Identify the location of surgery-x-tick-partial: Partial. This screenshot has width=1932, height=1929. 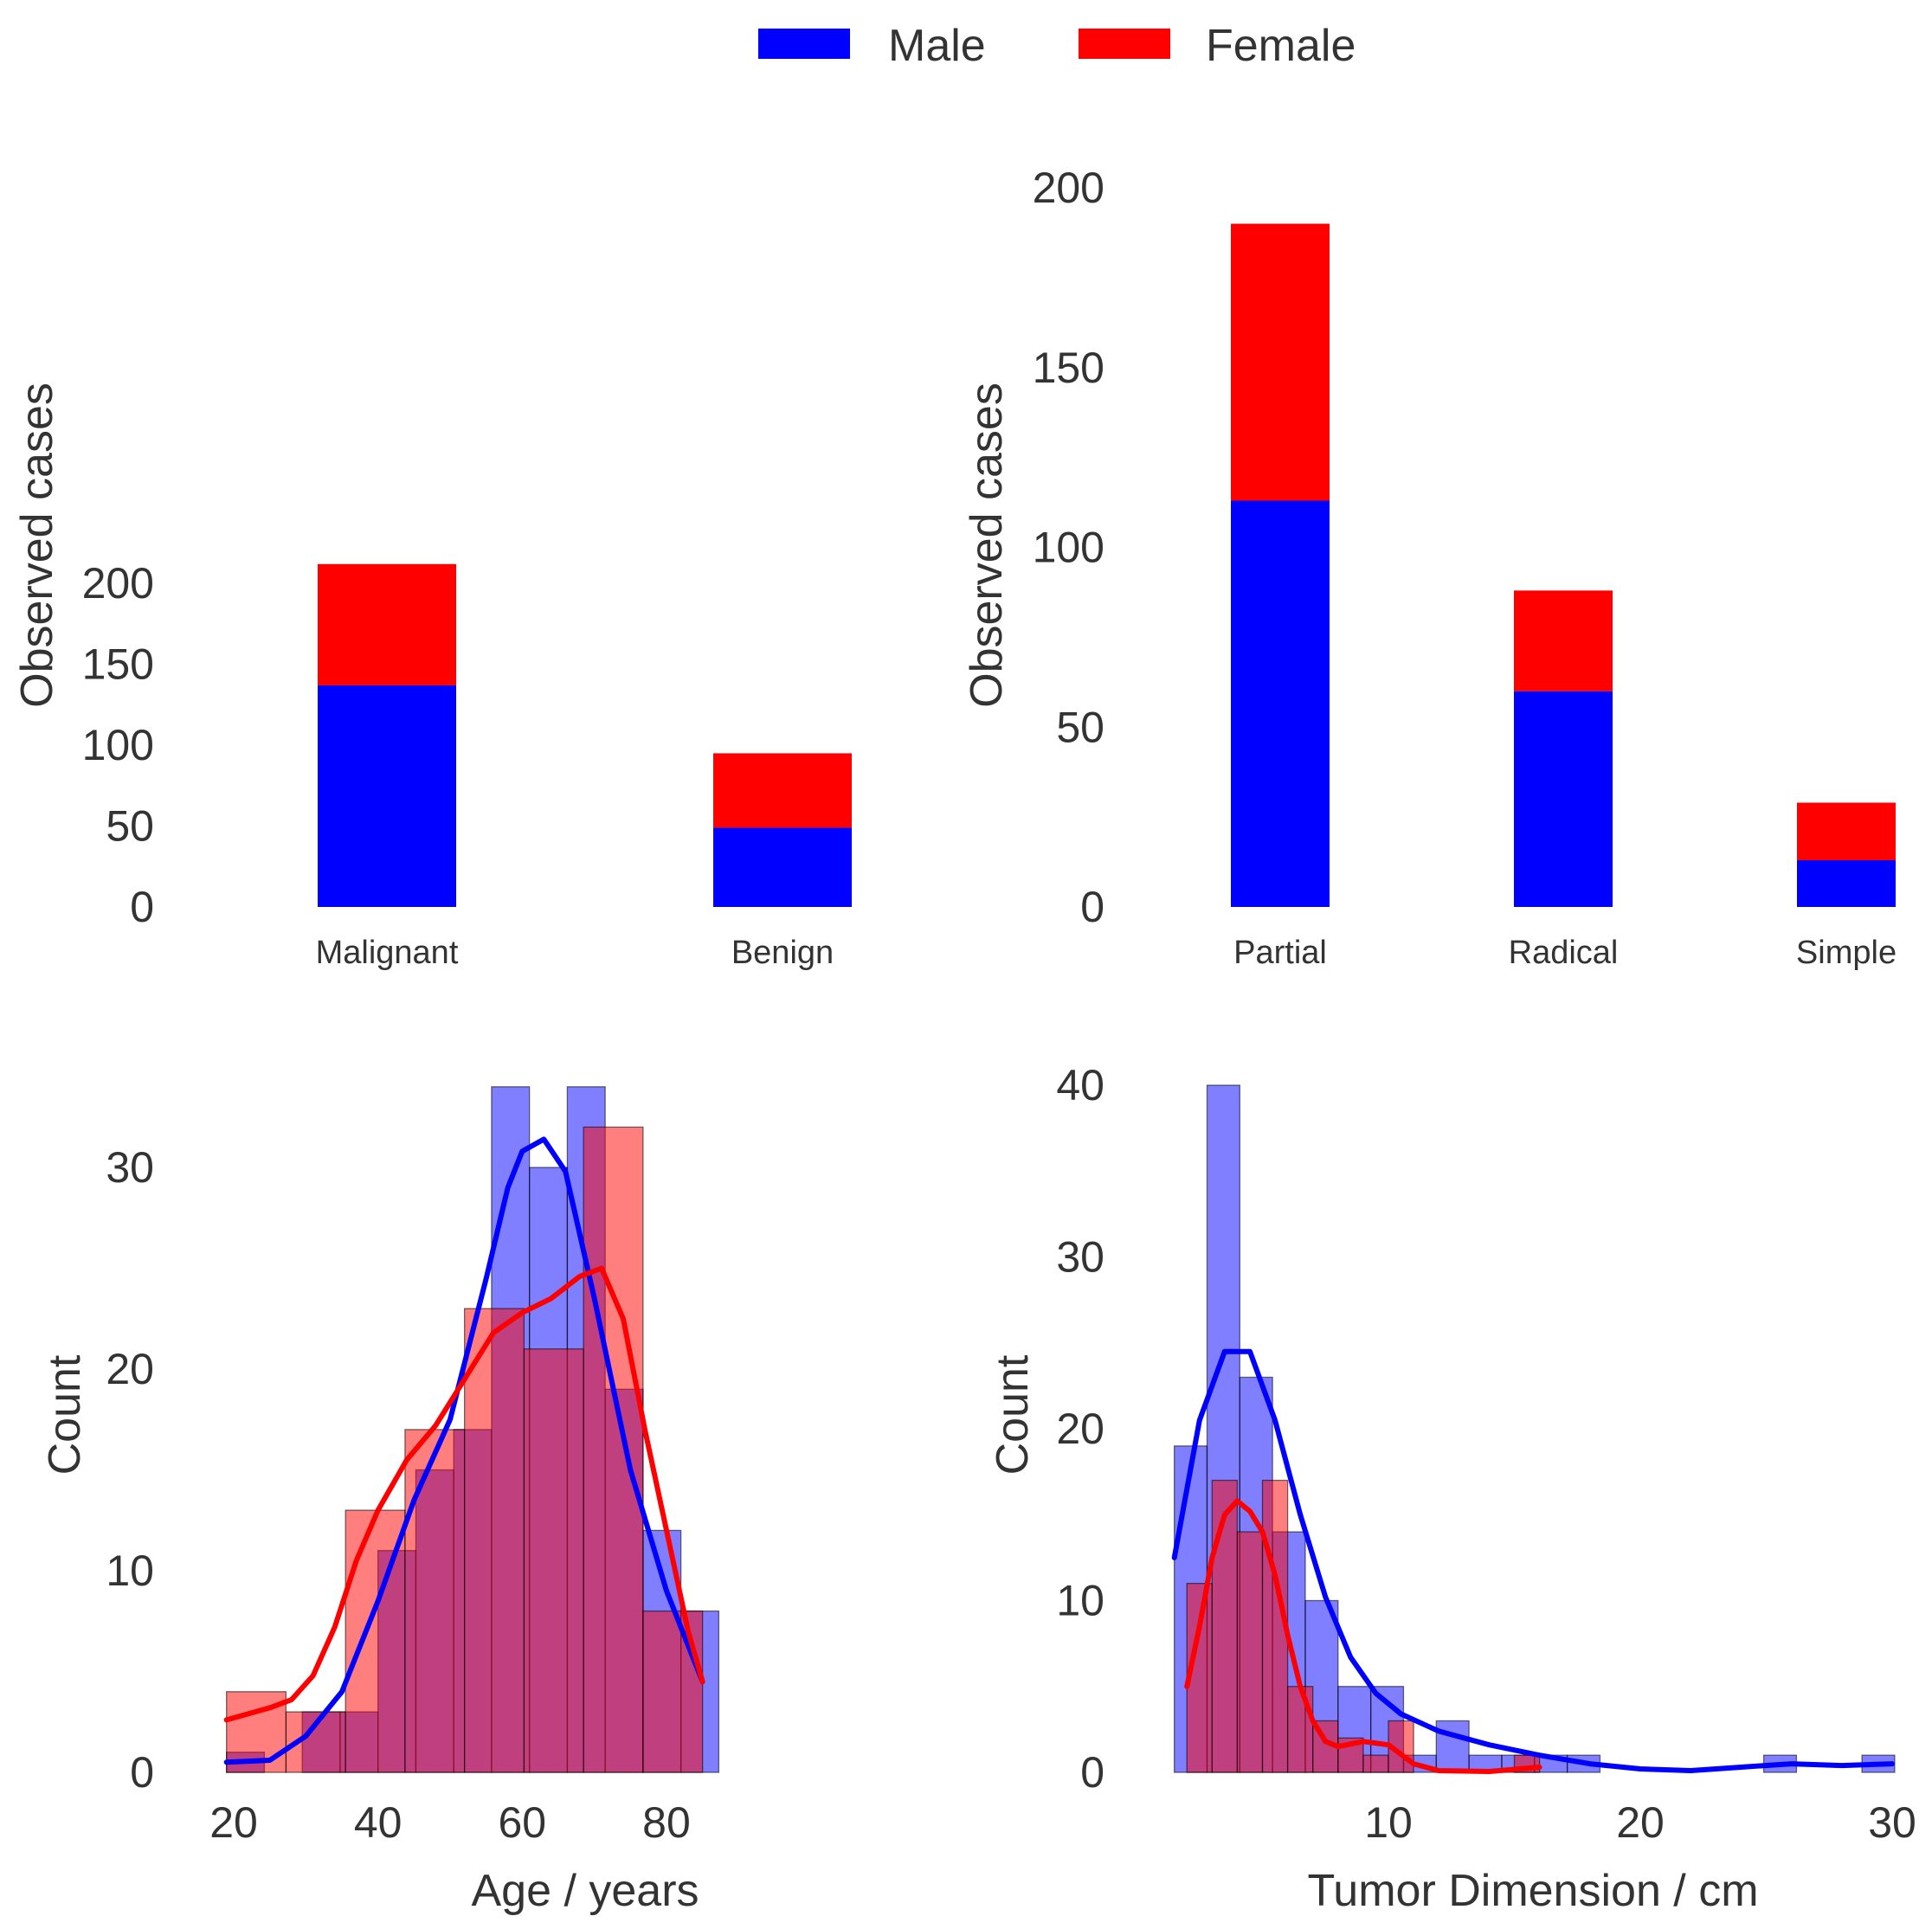
(1280, 953).